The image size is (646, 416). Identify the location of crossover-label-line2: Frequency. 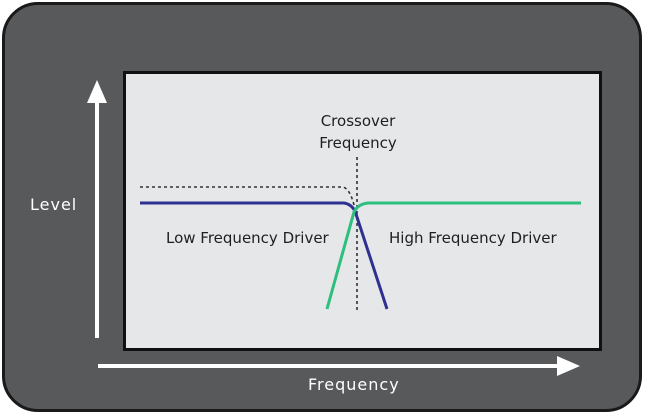
(358, 143).